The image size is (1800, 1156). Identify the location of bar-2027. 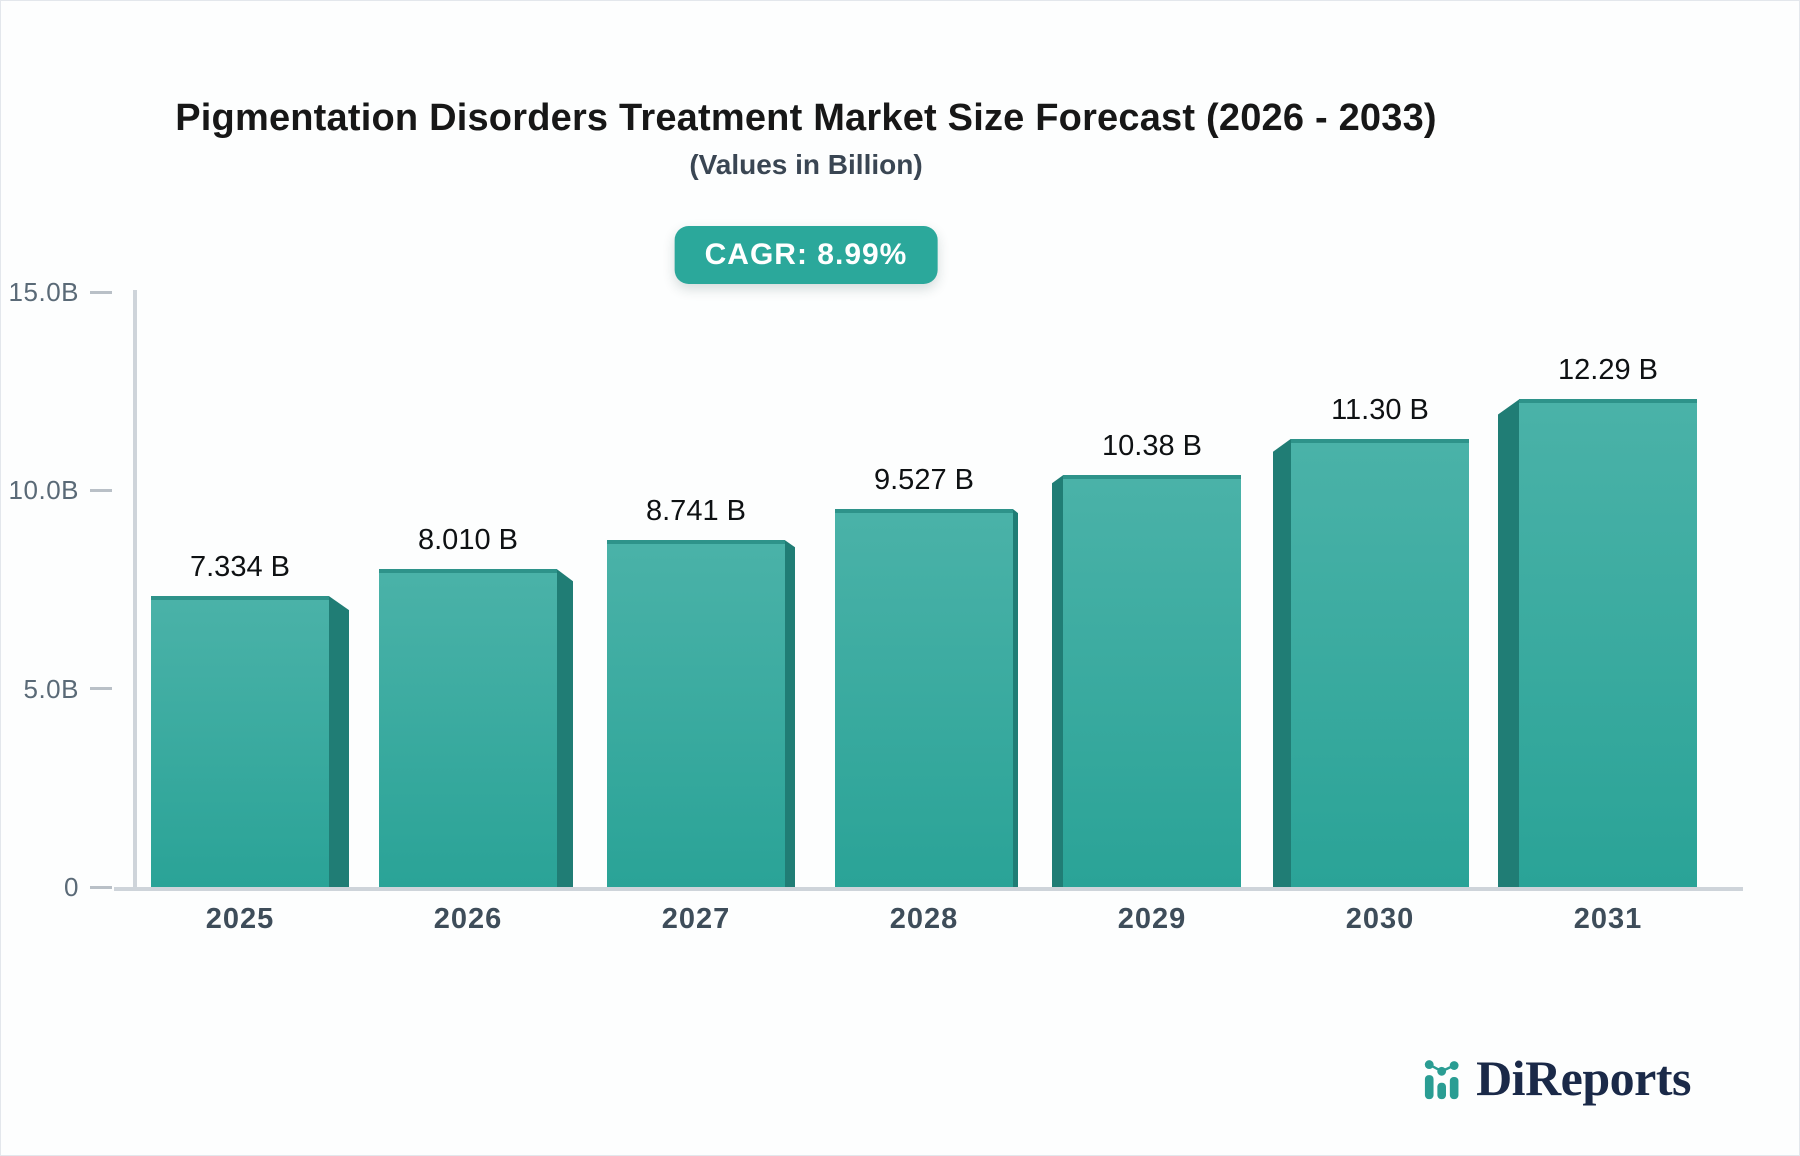
(696, 713).